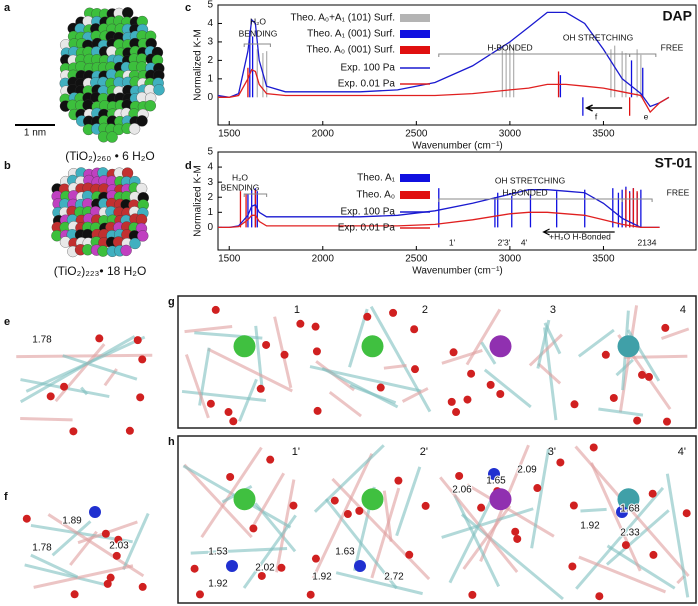  I want to click on formula: (TiO₂)₂₂₃• 18 H₂O, so click(100, 271).